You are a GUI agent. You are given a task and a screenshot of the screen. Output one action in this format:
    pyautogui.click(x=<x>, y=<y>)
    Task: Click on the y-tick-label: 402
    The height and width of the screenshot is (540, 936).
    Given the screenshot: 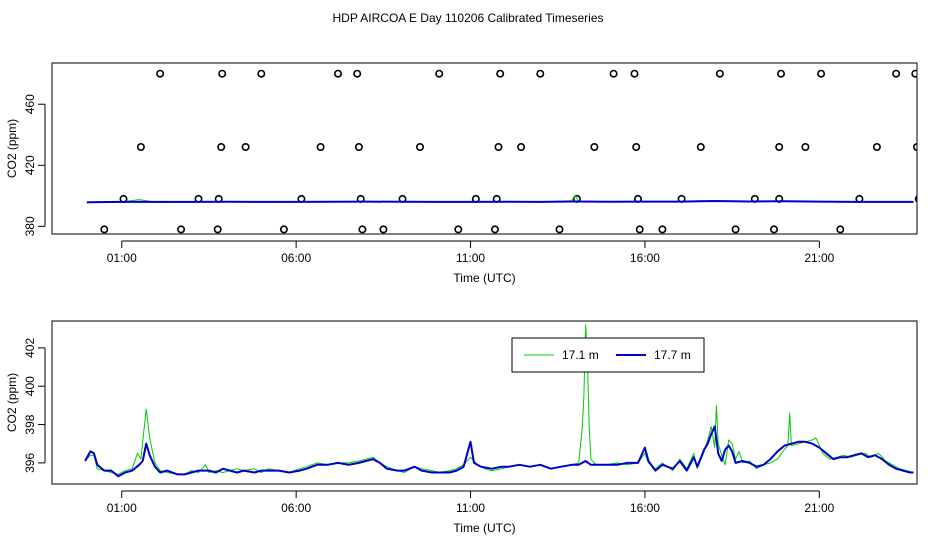 What is the action you would take?
    pyautogui.click(x=30, y=348)
    